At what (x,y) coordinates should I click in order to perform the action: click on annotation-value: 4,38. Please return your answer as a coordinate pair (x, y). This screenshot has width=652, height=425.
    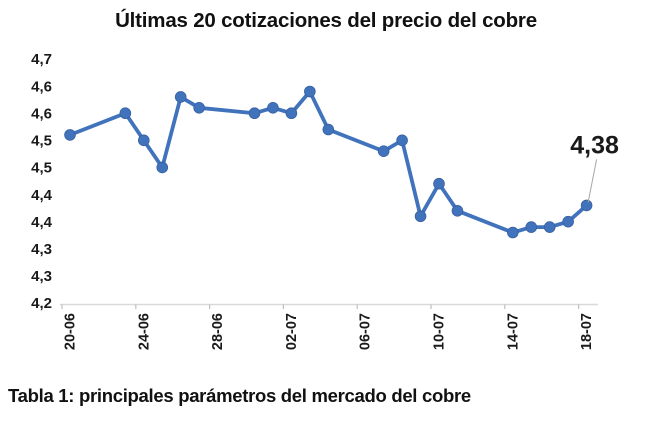
    Looking at the image, I should click on (594, 145).